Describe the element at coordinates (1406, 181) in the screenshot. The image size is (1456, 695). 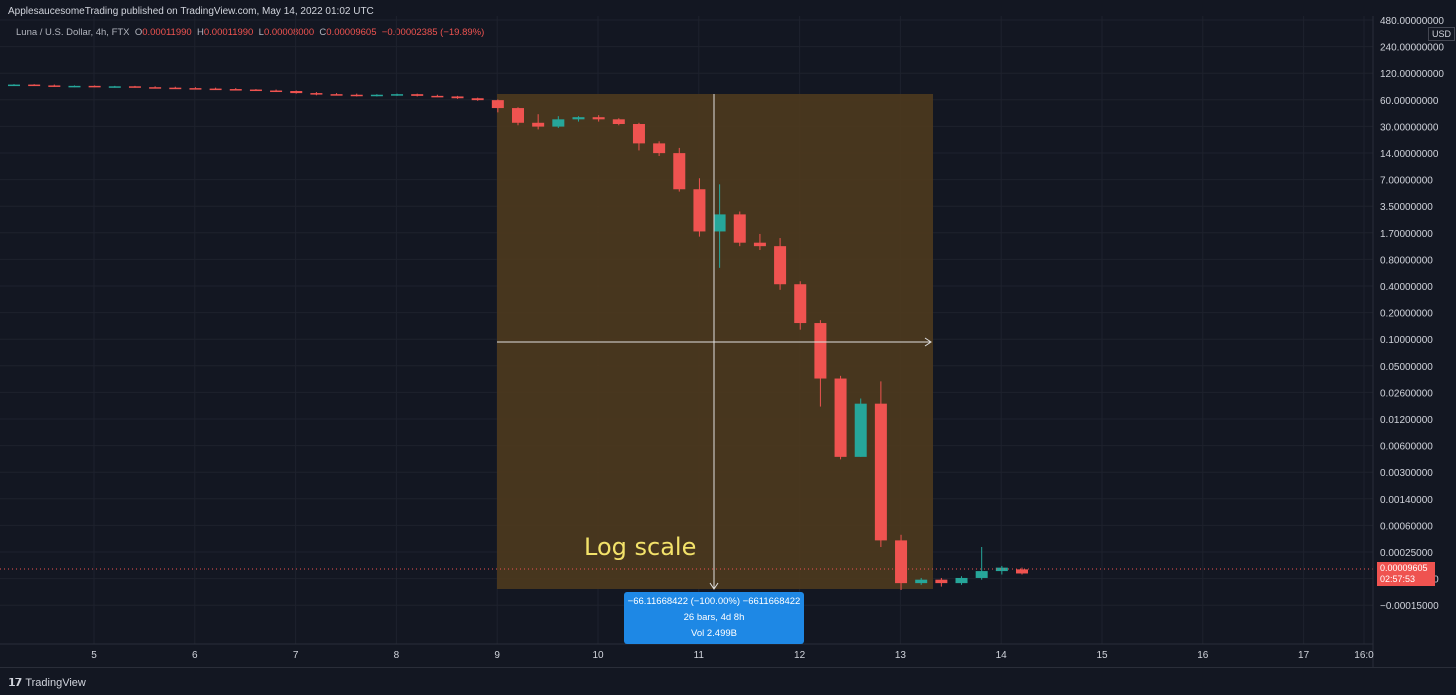
I see `price-tick-label: 7.00000000` at that location.